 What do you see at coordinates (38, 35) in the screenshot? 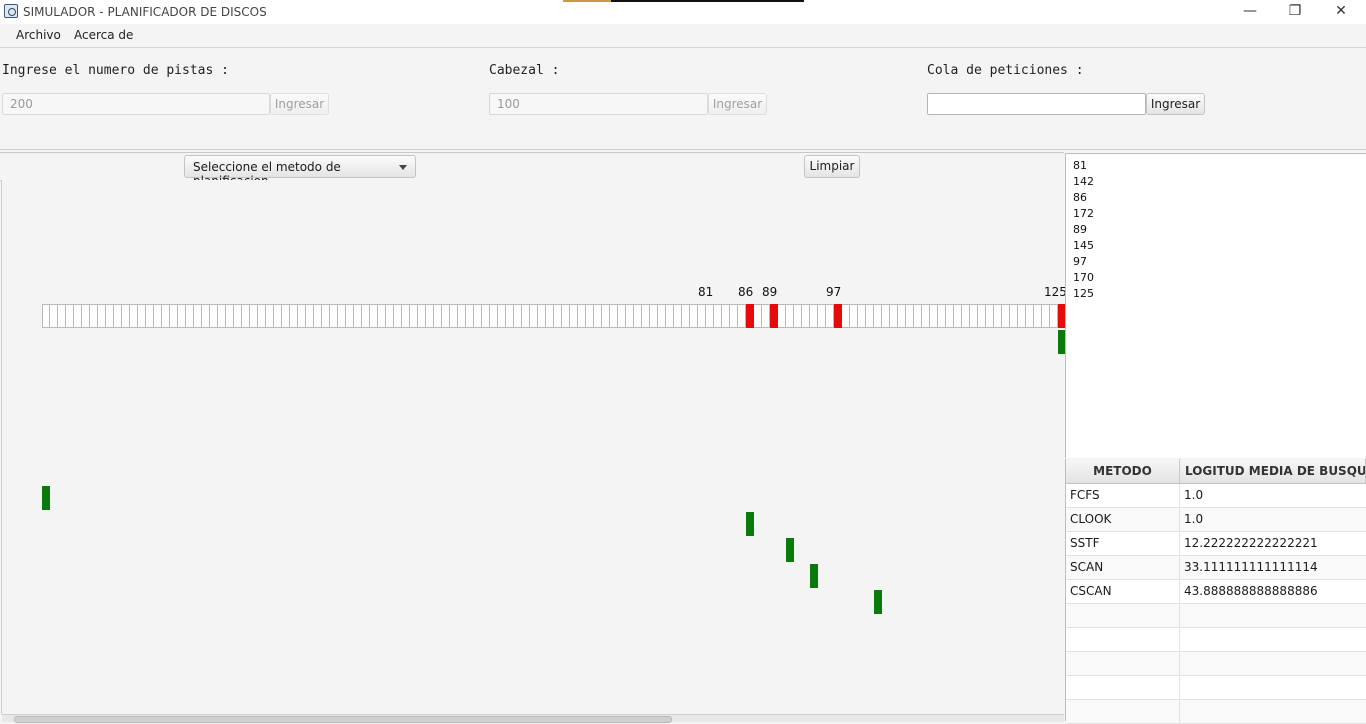
I see `menu-archivo: Archivo` at bounding box center [38, 35].